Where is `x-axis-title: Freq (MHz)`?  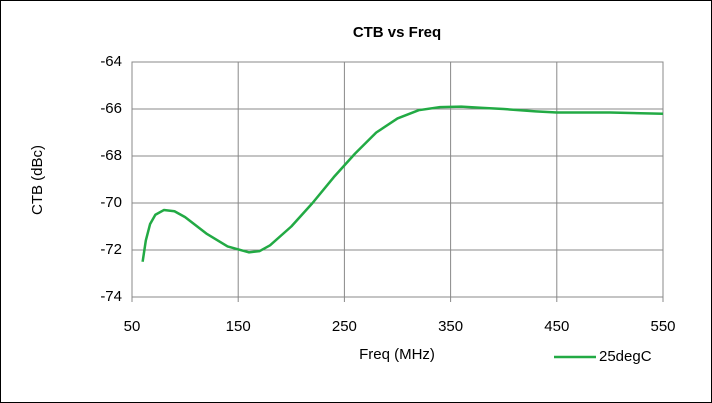 x-axis-title: Freq (MHz) is located at coordinates (397, 354).